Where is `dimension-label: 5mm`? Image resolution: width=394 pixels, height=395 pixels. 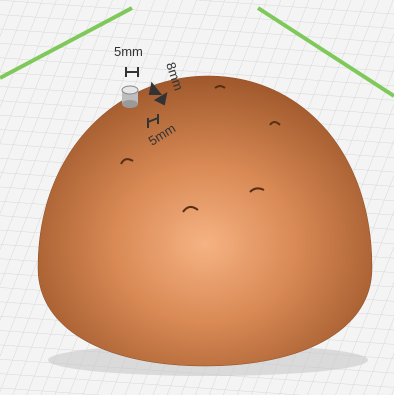
dimension-label: 5mm is located at coordinates (128, 51).